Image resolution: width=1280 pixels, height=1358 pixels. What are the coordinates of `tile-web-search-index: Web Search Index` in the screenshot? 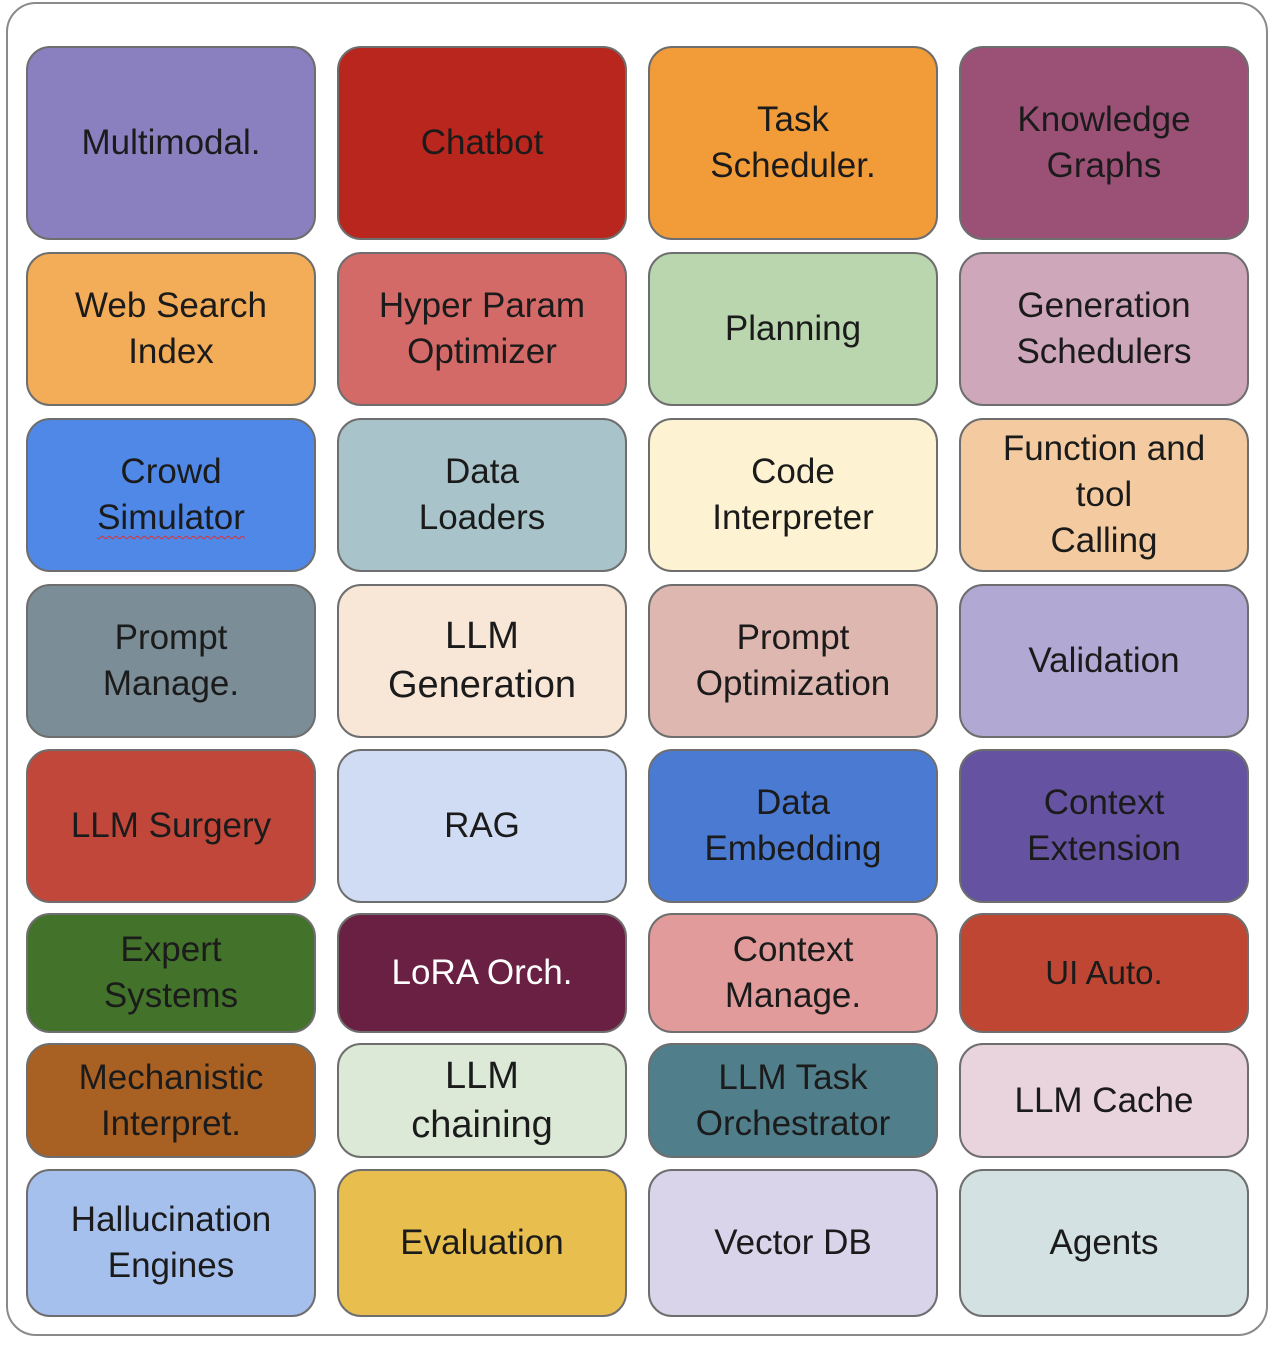 It's located at (171, 329).